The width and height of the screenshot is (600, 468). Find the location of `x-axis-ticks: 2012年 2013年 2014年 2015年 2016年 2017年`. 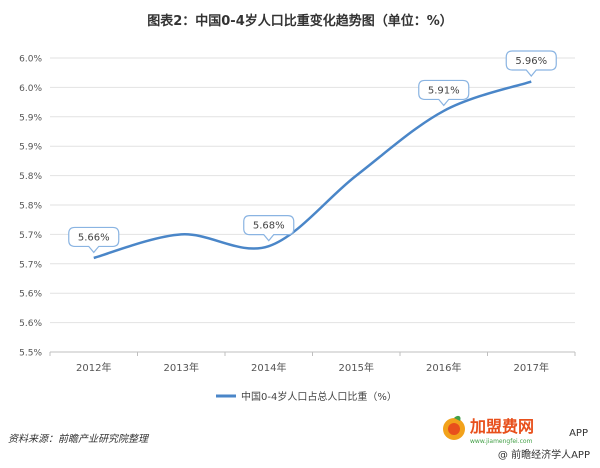

x-axis-ticks: 2012年 2013年 2014年 2015年 2016年 2017年 is located at coordinates (312, 363).